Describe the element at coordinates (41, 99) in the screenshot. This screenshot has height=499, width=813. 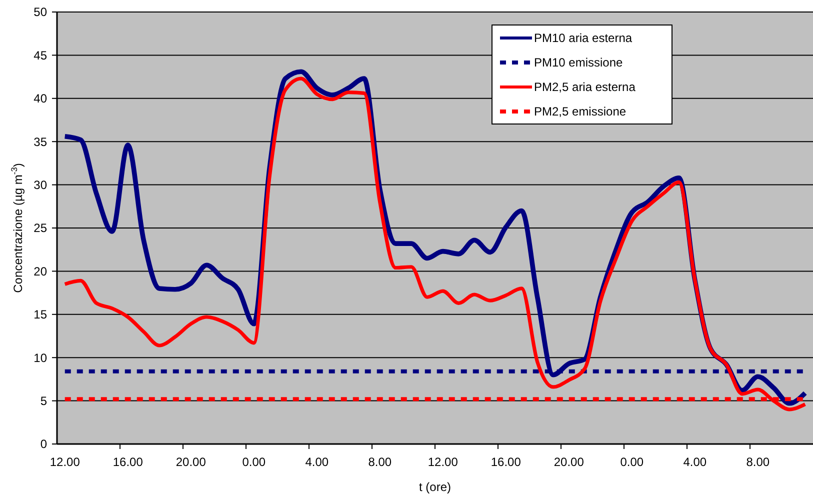
I see `y-tick-label: 40` at that location.